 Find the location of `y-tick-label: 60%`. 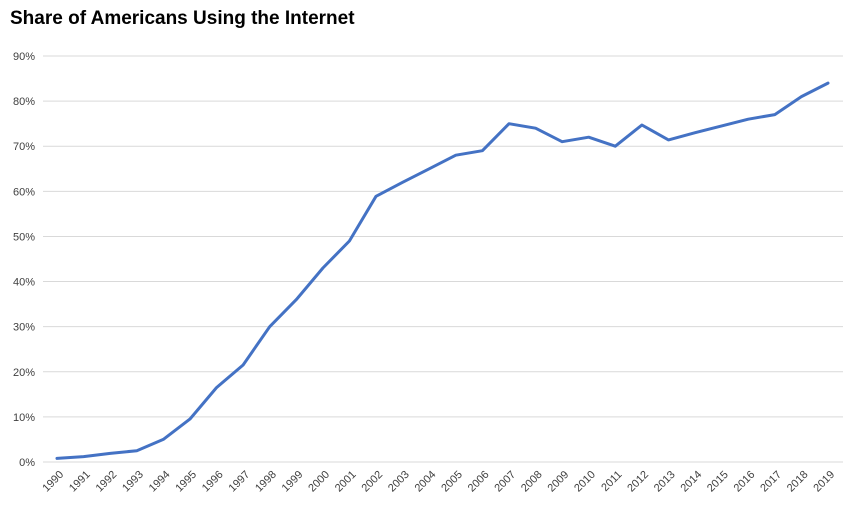

y-tick-label: 60% is located at coordinates (24, 192).